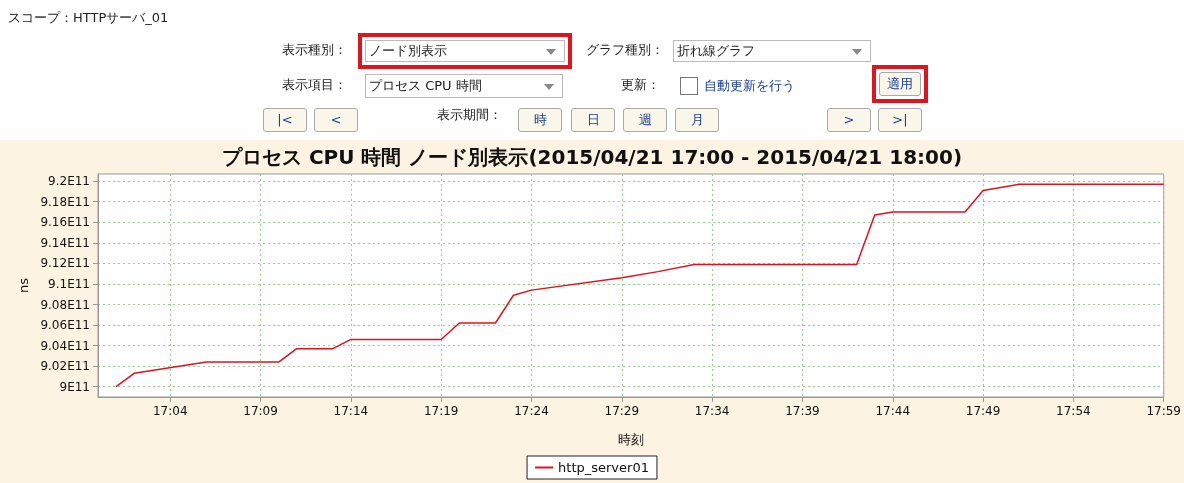  What do you see at coordinates (69, 283) in the screenshot?
I see `y-tick-label: 9.1E11` at bounding box center [69, 283].